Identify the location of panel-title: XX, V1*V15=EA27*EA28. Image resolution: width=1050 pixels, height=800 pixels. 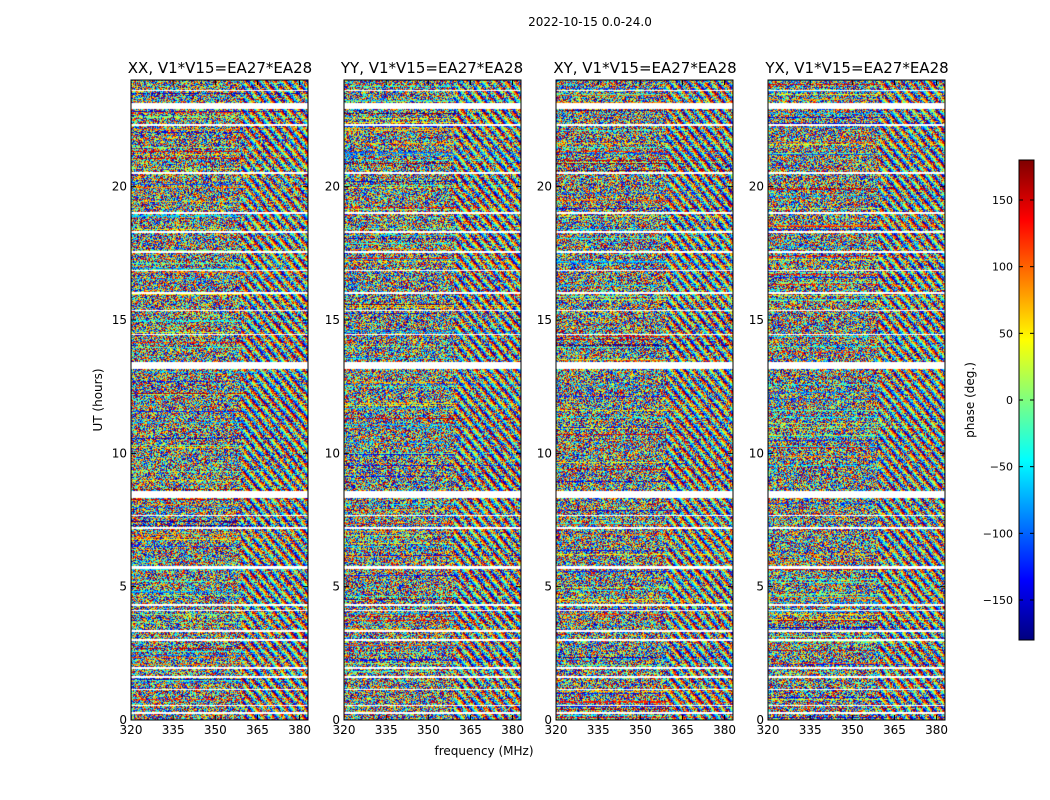
(220, 68).